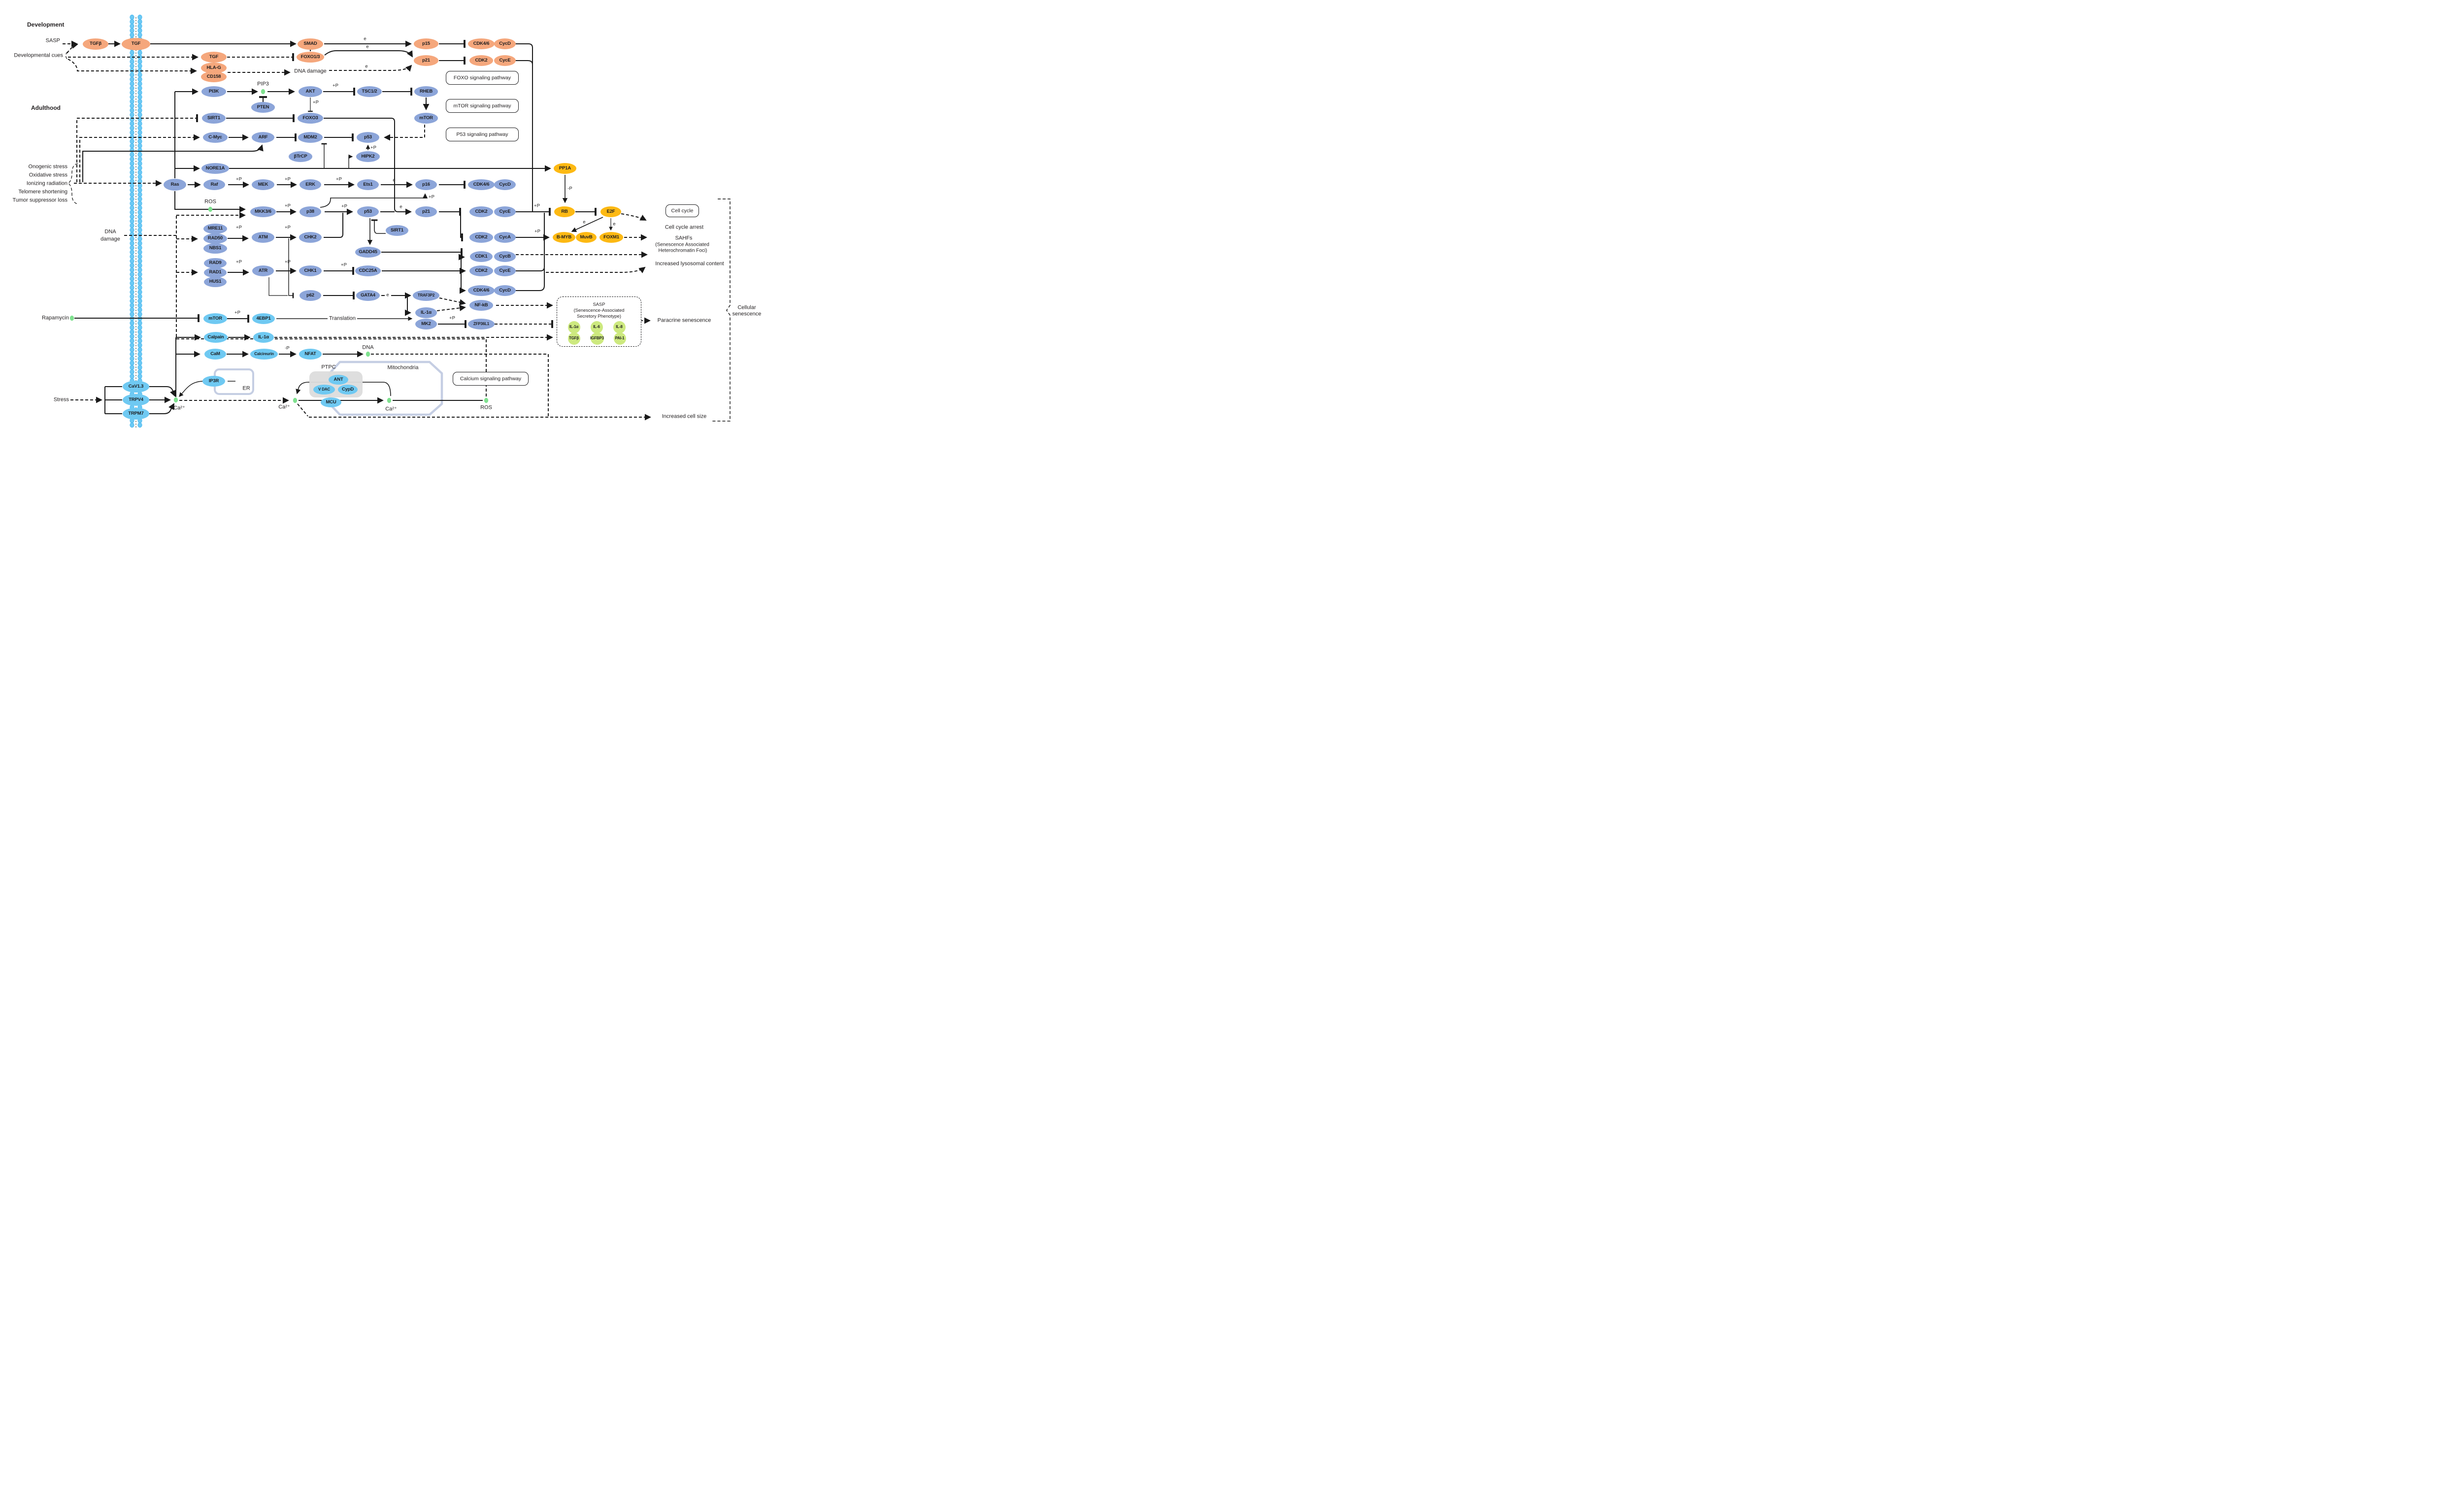 The height and width of the screenshot is (1512, 2463). I want to click on node-sasp-il8: IL-8, so click(619, 327).